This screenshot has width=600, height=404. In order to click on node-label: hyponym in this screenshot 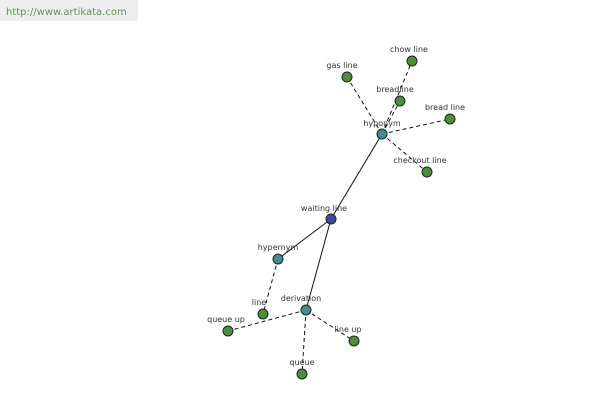, I will do `click(382, 123)`.